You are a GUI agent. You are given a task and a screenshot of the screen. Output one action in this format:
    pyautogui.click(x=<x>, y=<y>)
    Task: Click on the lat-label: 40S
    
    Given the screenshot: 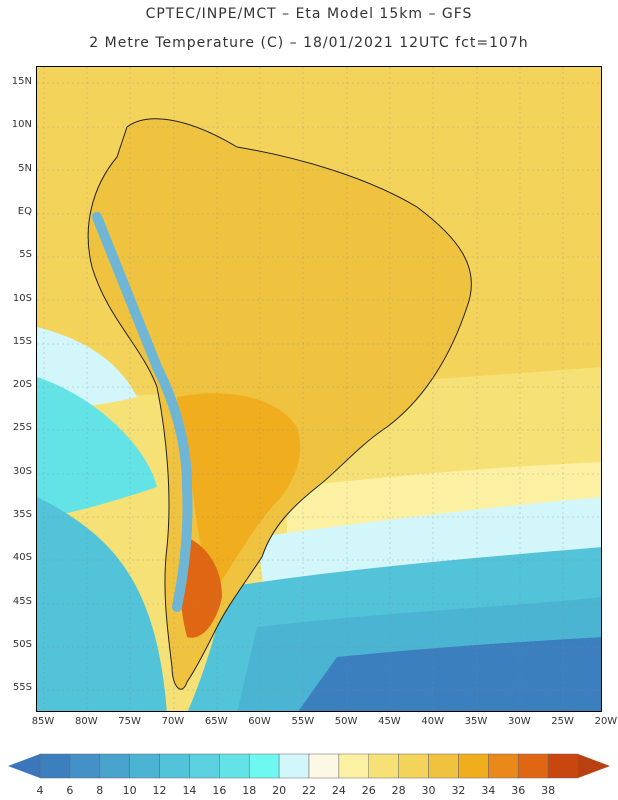 What is the action you would take?
    pyautogui.click(x=22, y=558)
    